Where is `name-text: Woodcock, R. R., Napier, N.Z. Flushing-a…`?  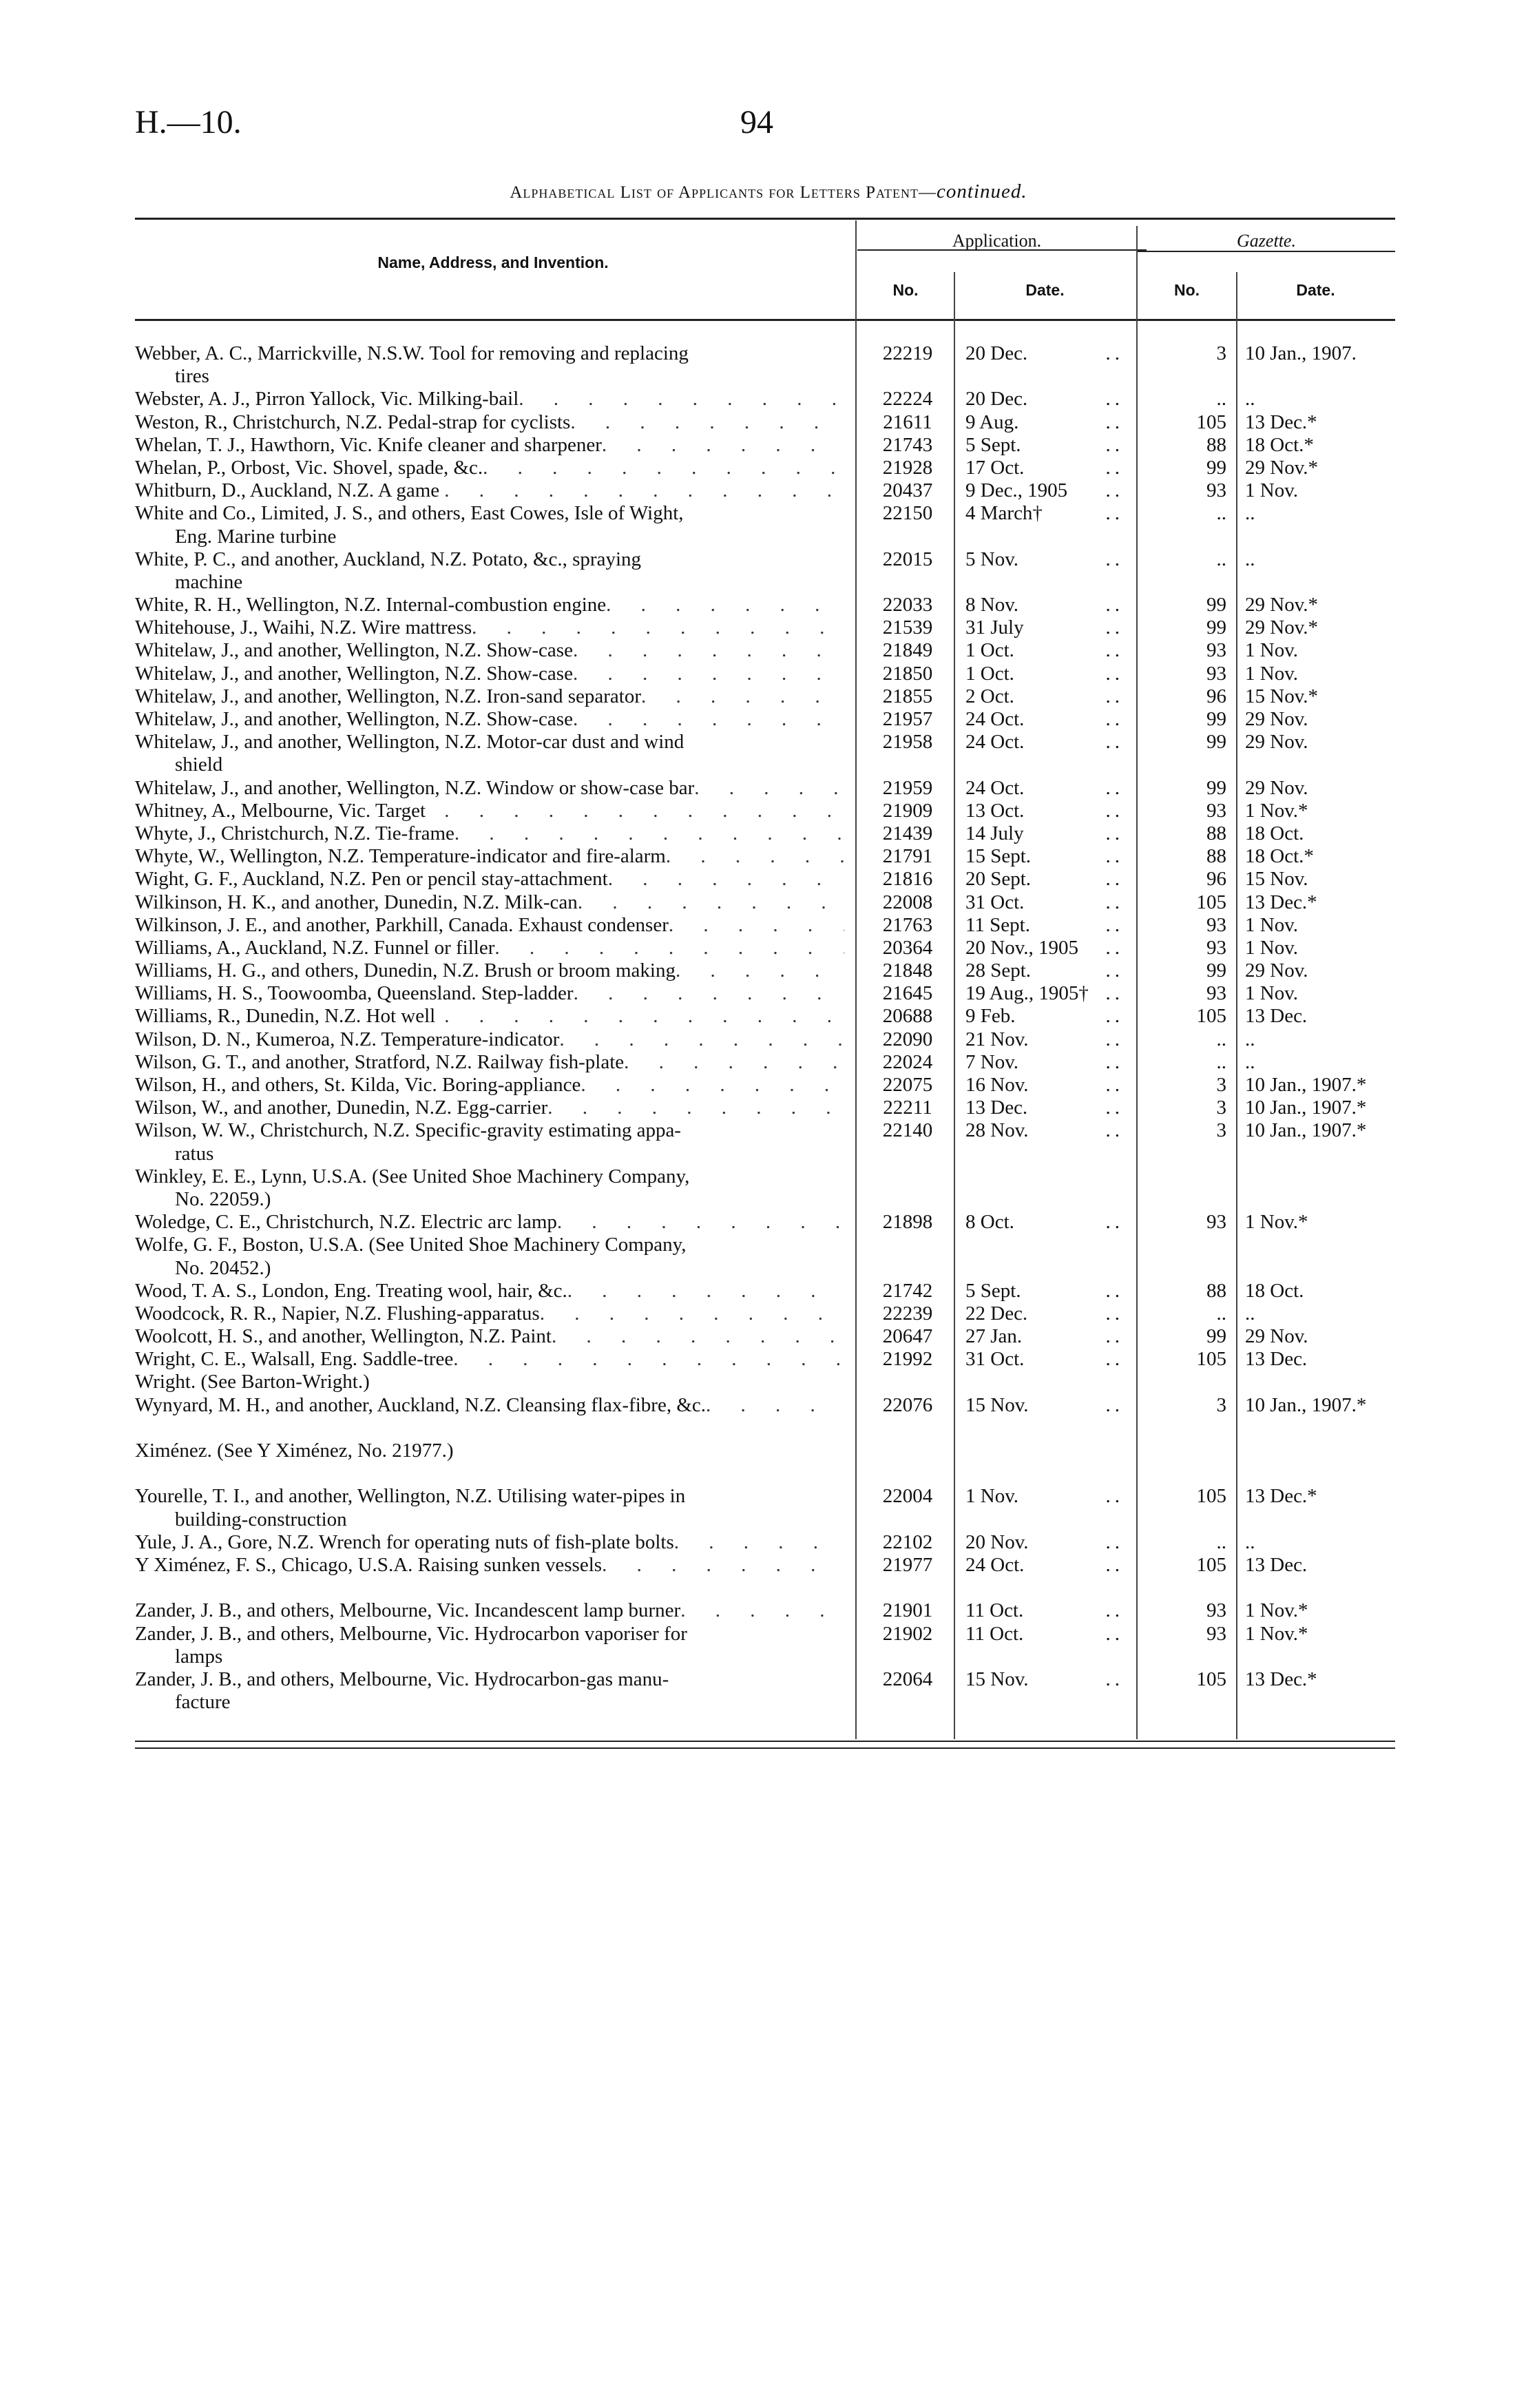 name-text: Woodcock, R. R., Napier, N.Z. Flushing-a… is located at coordinates (337, 1313).